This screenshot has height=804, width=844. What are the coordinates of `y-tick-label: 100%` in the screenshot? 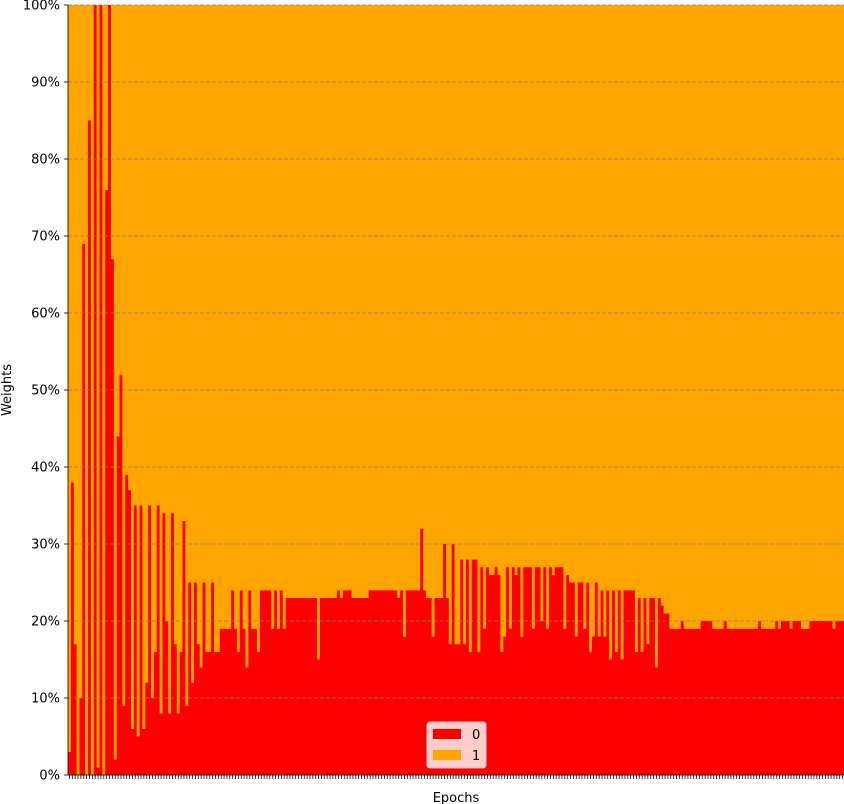 It's located at (41, 7).